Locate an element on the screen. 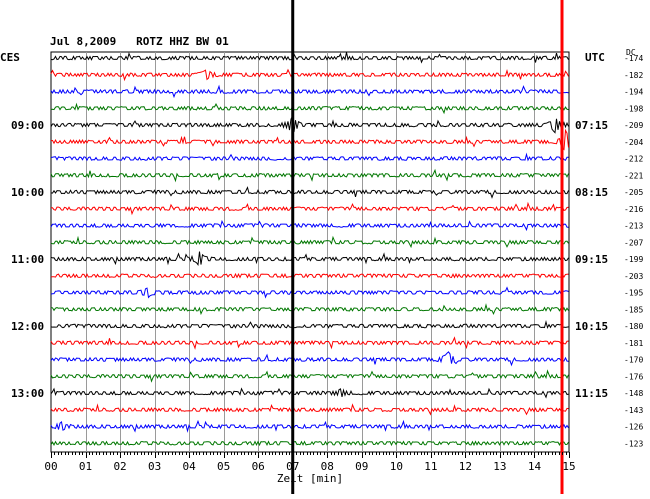 This screenshot has width=650, height=499. right-hour-label: 09:15 is located at coordinates (591, 259).